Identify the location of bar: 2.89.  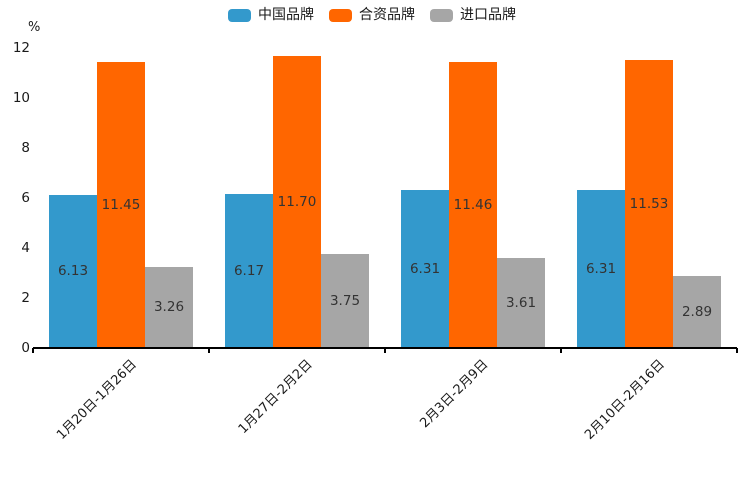
(697, 311).